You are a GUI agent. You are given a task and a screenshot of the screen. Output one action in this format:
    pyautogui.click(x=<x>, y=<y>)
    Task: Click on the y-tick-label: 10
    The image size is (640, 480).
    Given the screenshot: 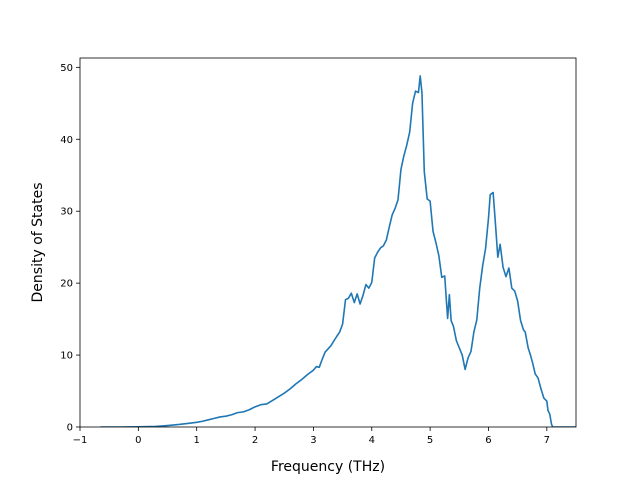 What is the action you would take?
    pyautogui.click(x=66, y=356)
    